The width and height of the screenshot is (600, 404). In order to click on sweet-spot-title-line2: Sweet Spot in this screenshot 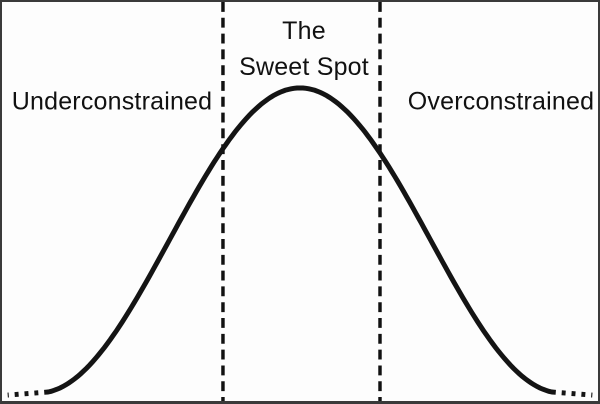, I will do `click(304, 67)`.